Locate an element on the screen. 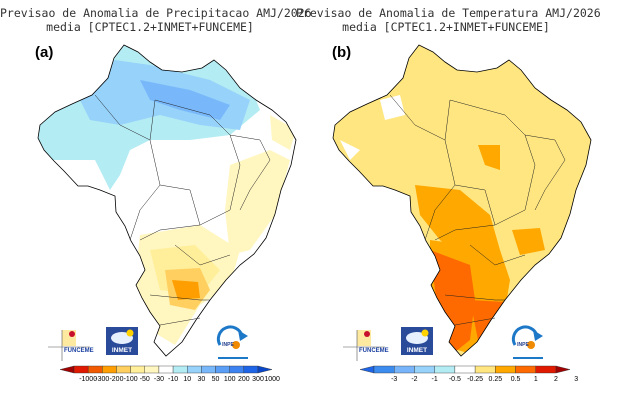  colorbar-tick-label: 300 is located at coordinates (258, 379).